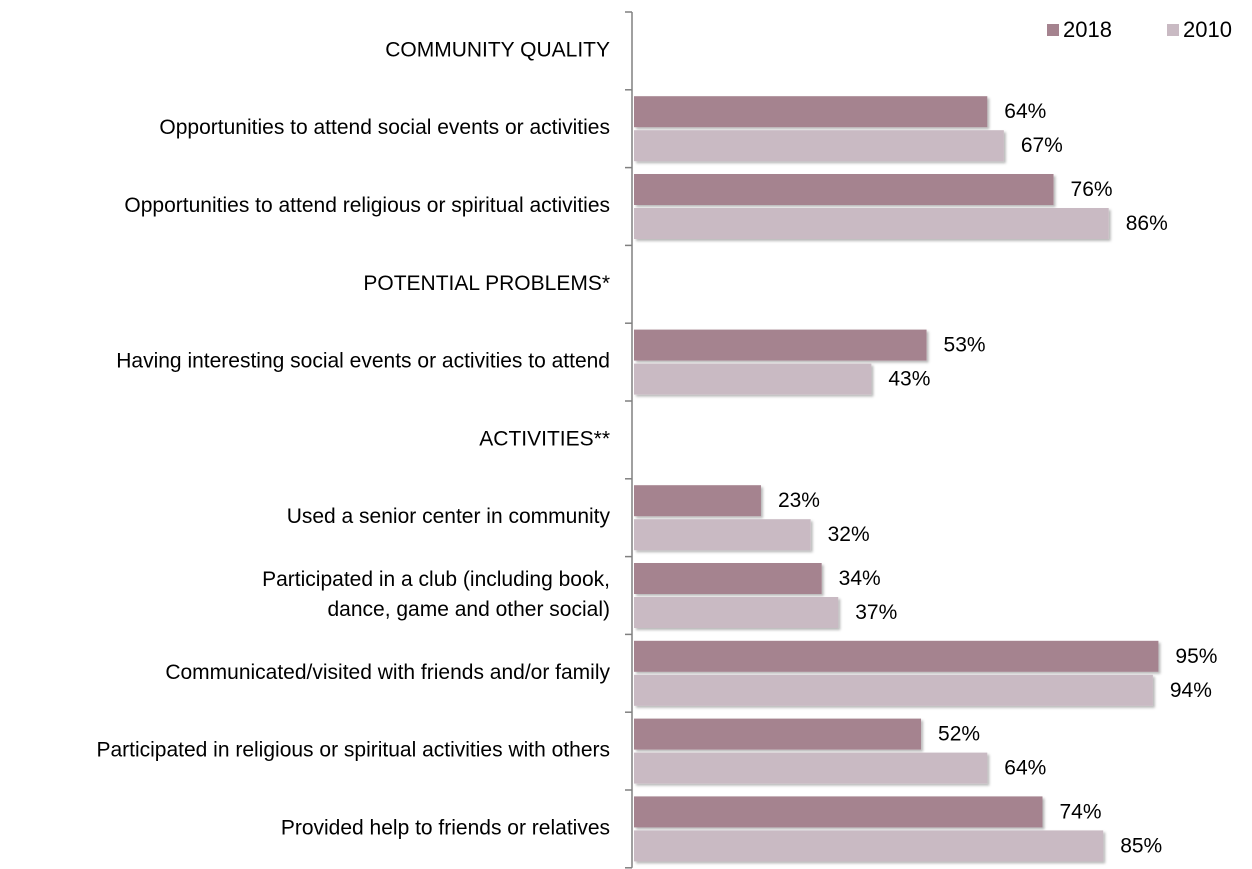 Image resolution: width=1252 pixels, height=869 pixels. Describe the element at coordinates (1141, 845) in the screenshot. I see `data-label-2010: 85%` at that location.